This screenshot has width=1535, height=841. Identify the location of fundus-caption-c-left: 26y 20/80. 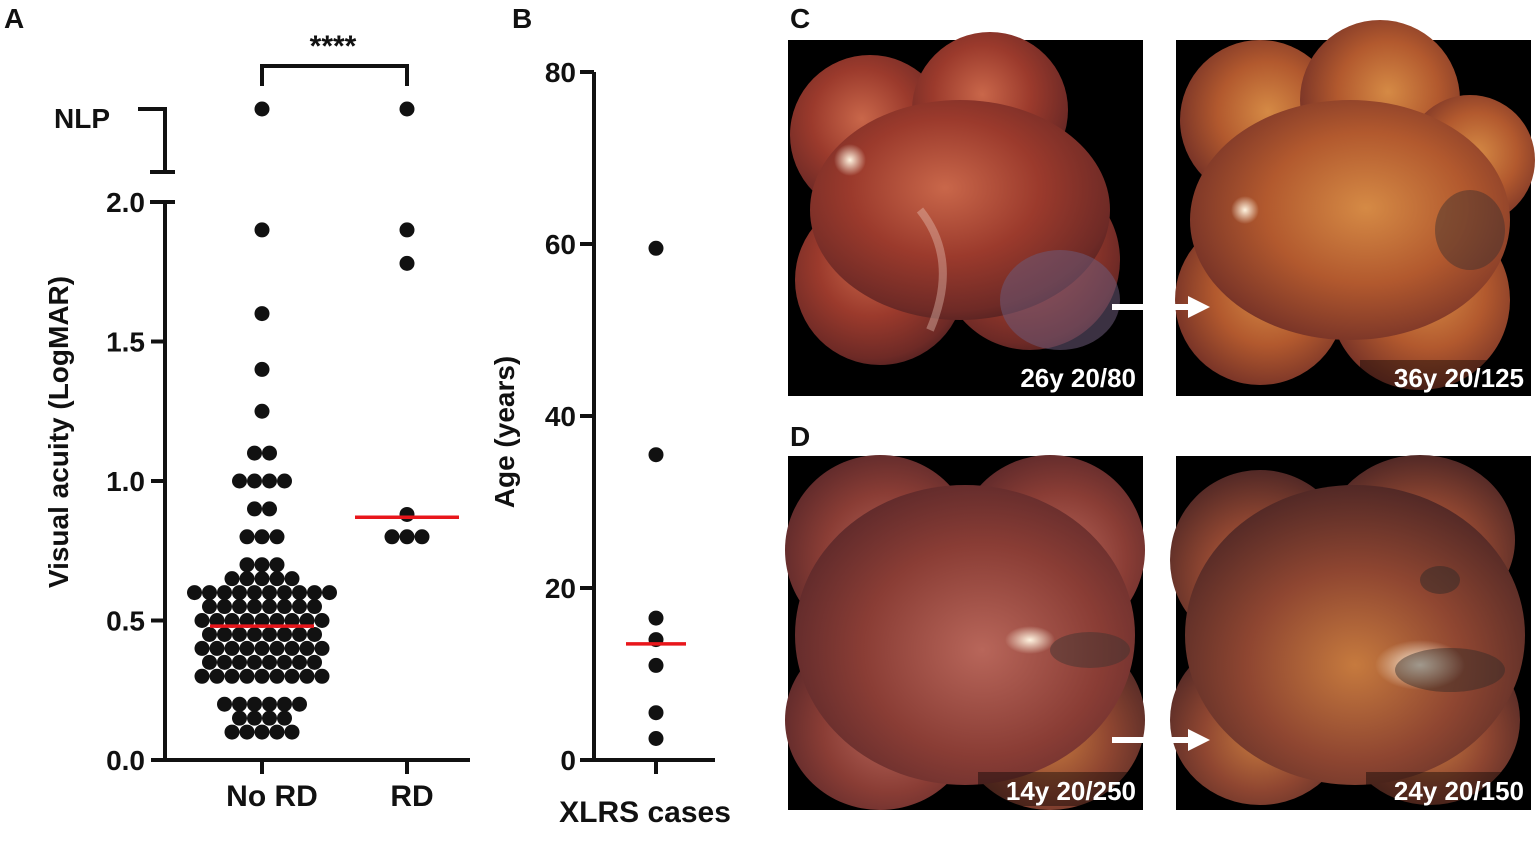
(1078, 378).